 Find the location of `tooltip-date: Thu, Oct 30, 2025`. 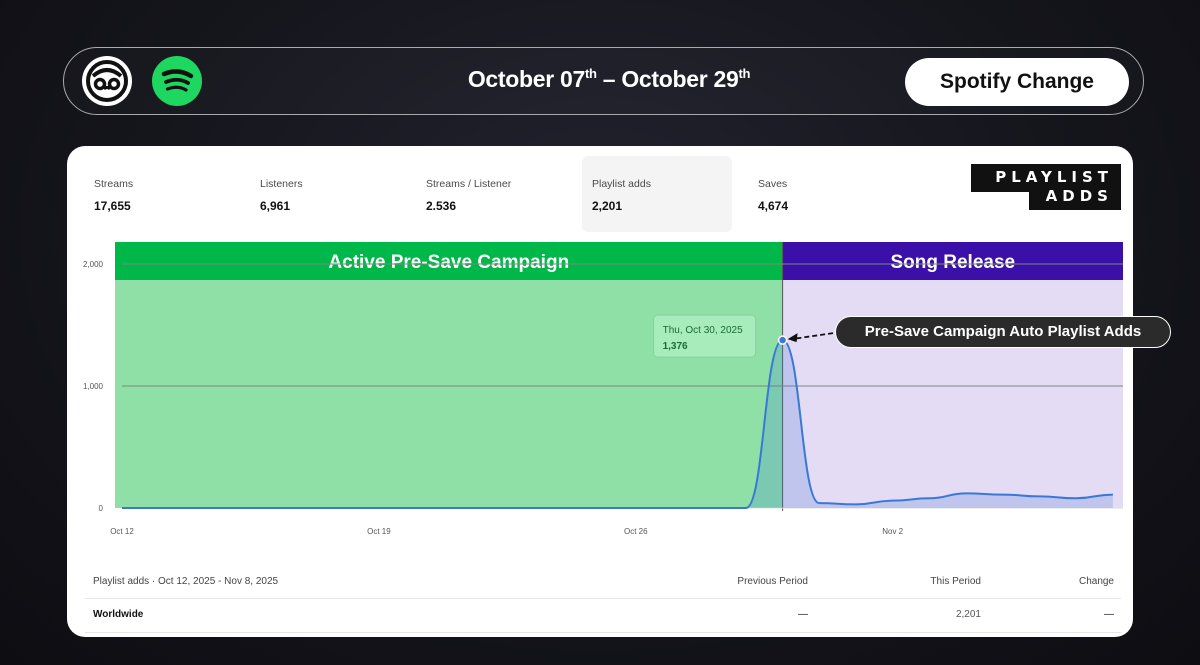

tooltip-date: Thu, Oct 30, 2025 is located at coordinates (703, 330).